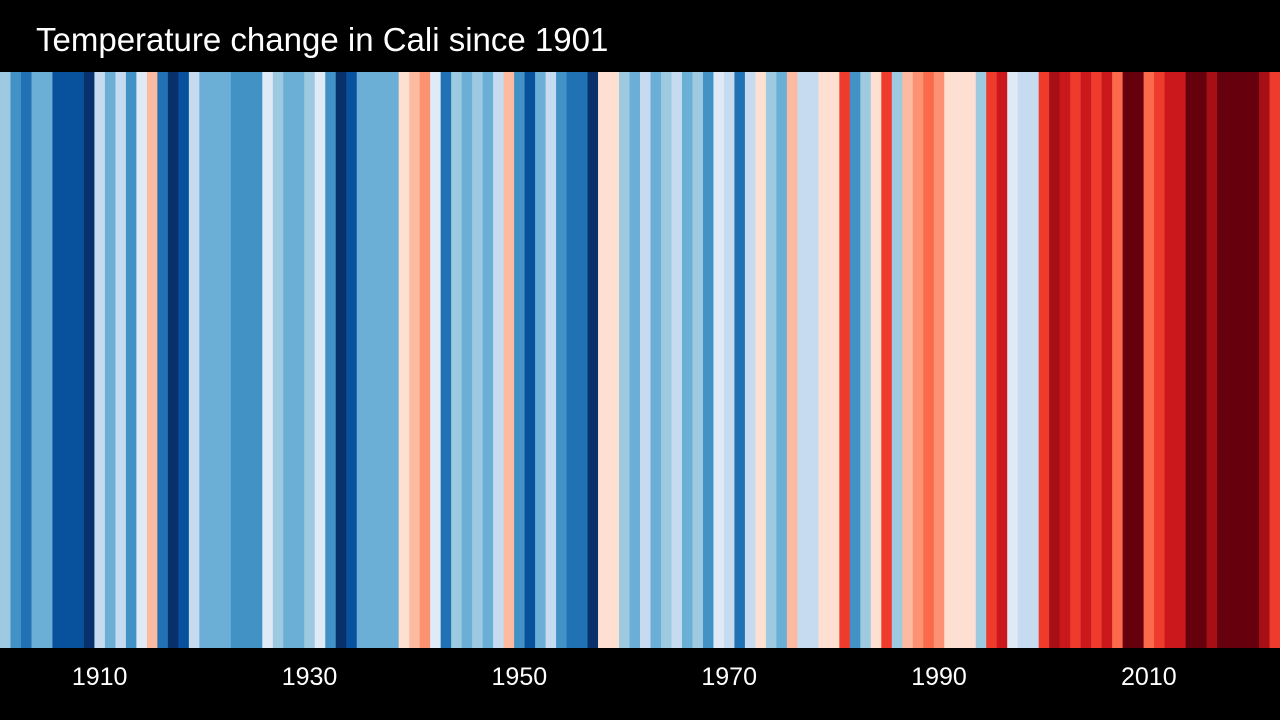 This screenshot has height=720, width=1280. Describe the element at coordinates (509, 360) in the screenshot. I see `stripe-1949` at that location.